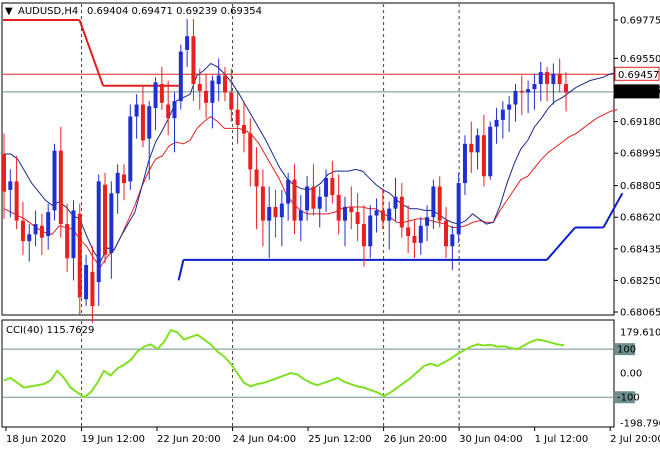 The width and height of the screenshot is (660, 450). I want to click on price-badge-label: 0.69457, so click(638, 75).